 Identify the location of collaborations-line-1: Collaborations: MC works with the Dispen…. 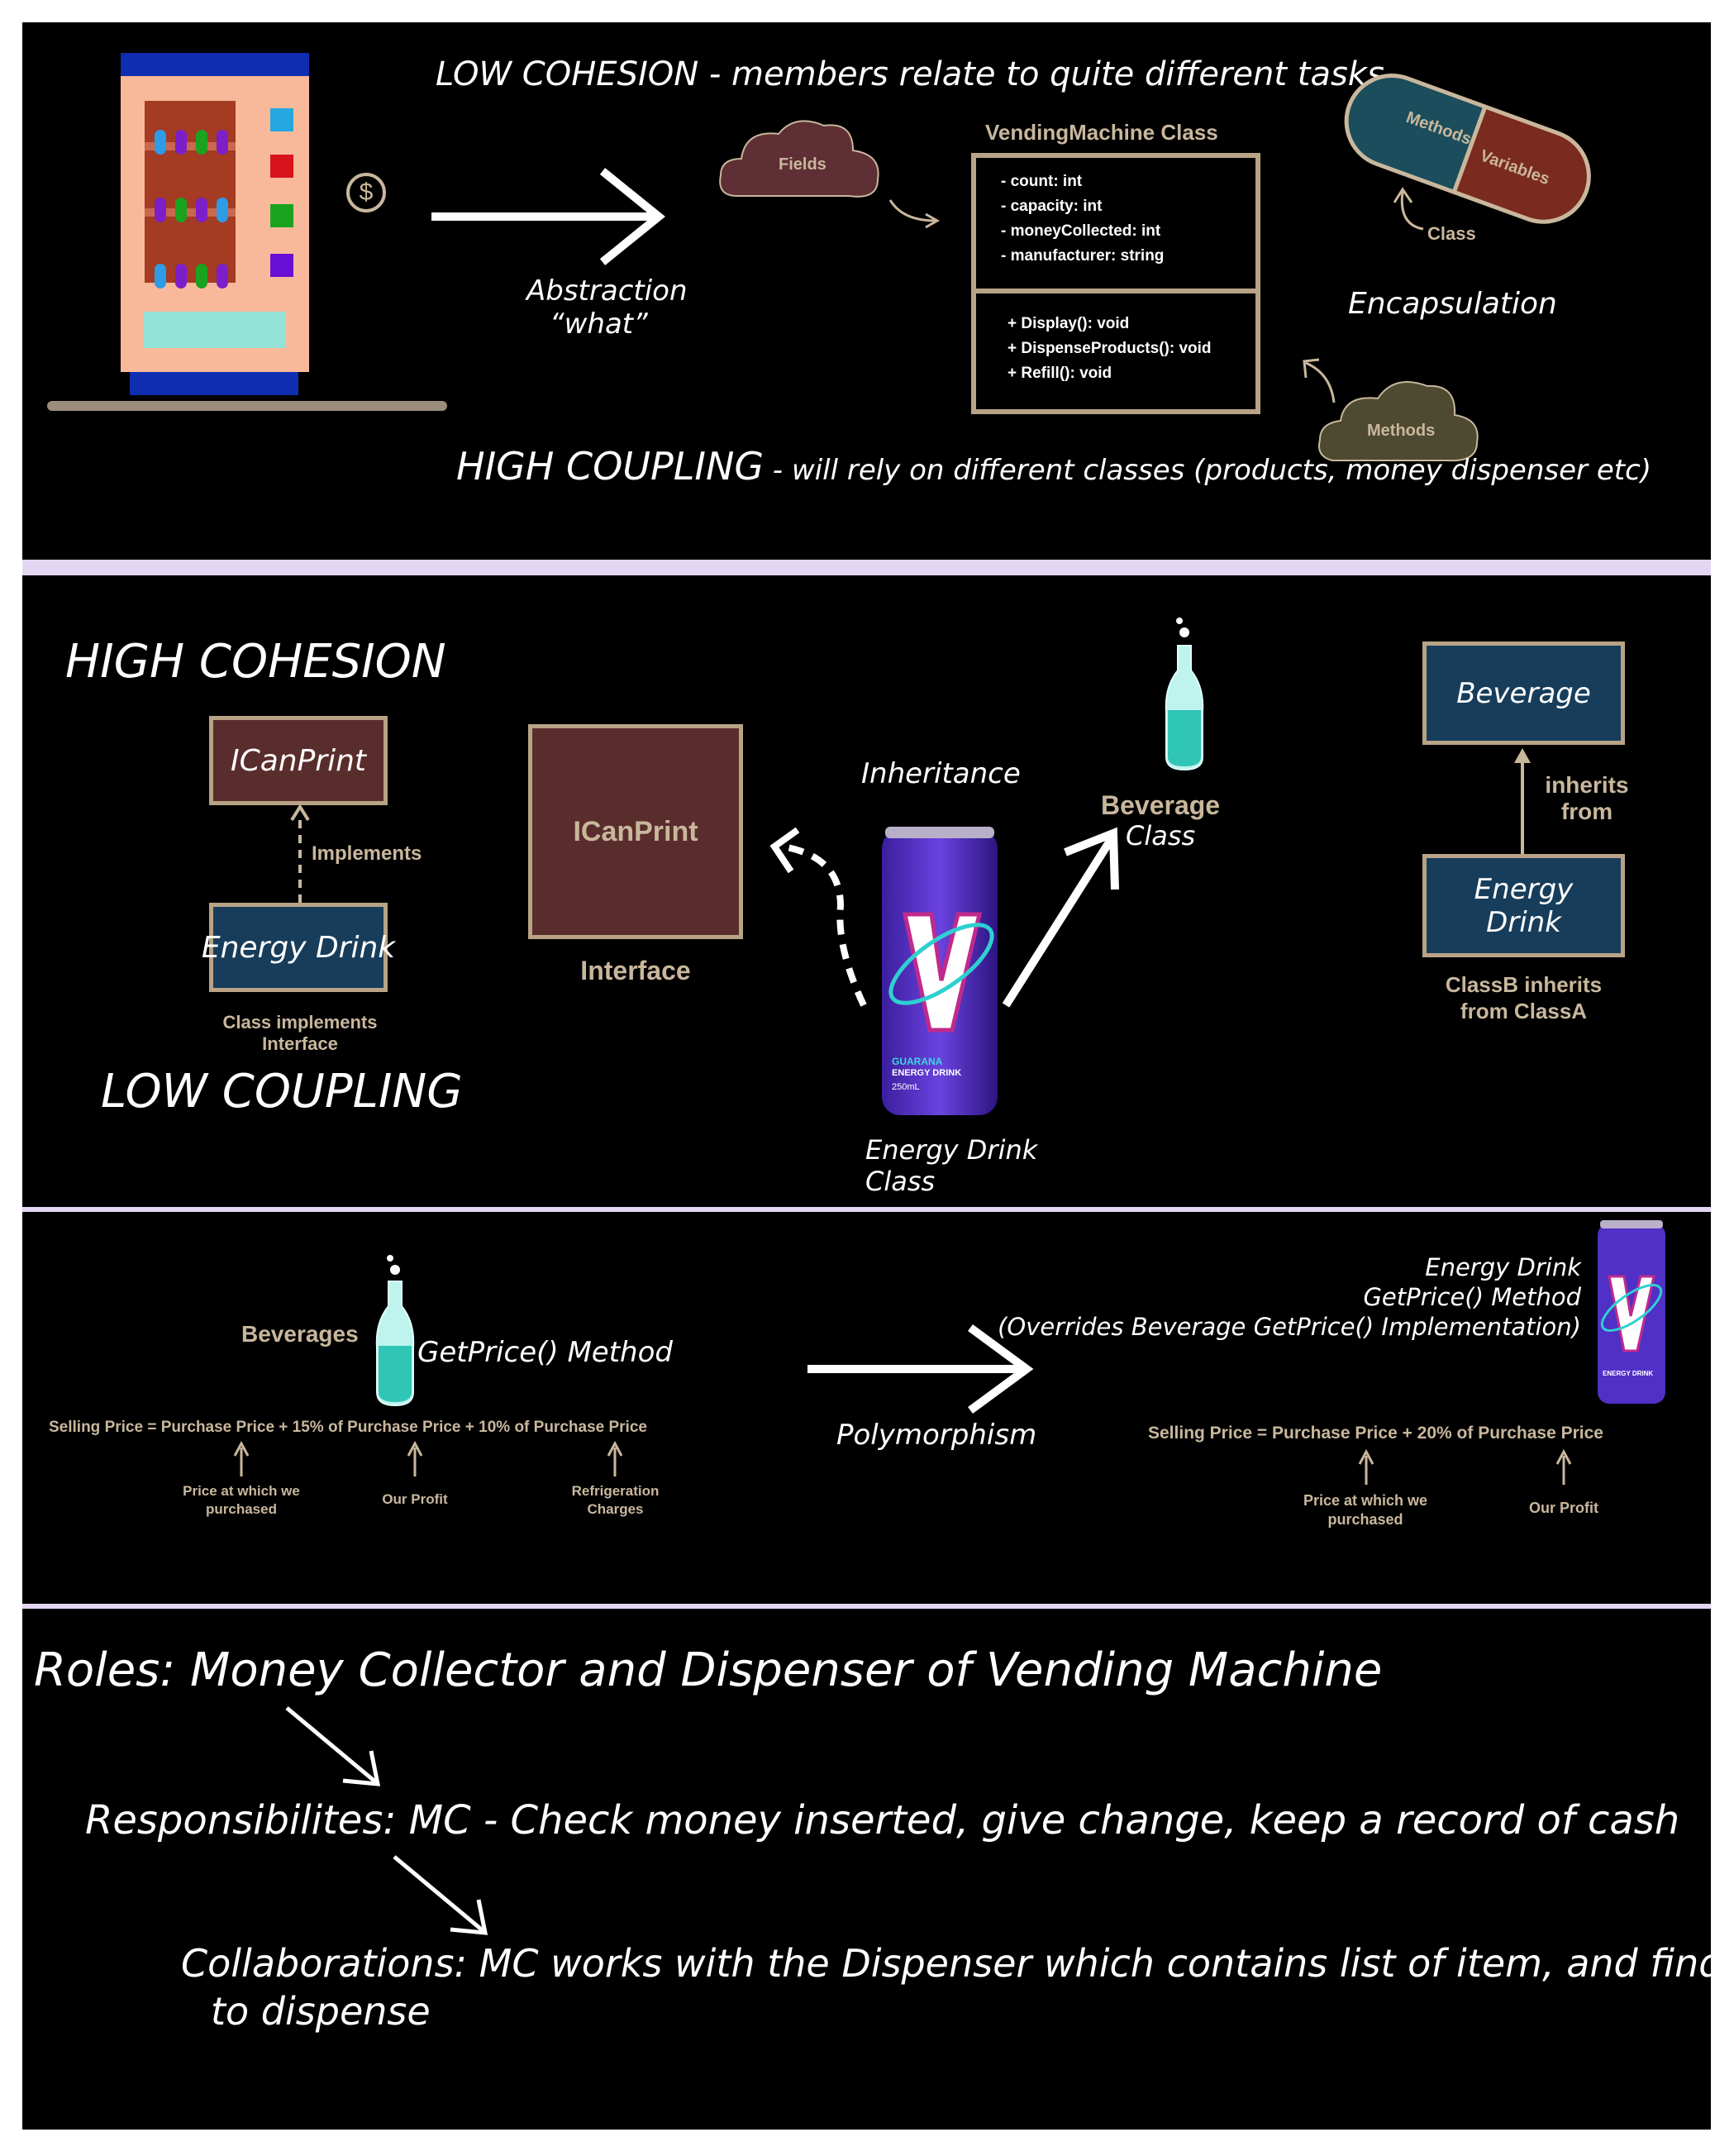
(946, 1964).